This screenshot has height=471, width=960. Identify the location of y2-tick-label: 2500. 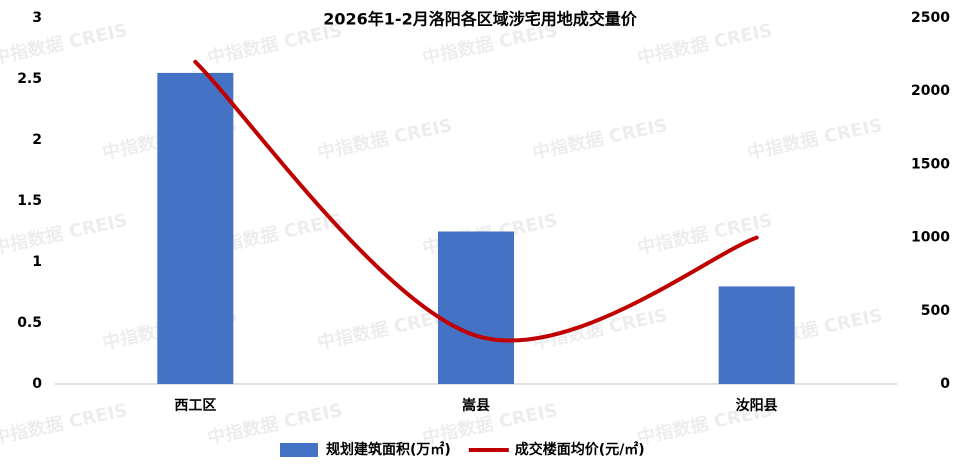
(930, 18).